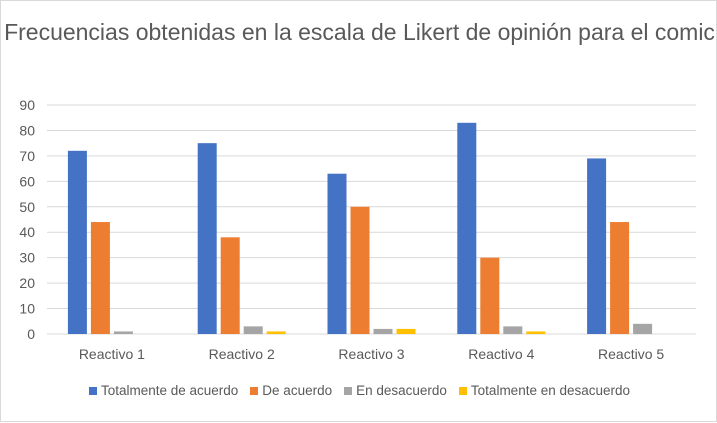  Describe the element at coordinates (27, 309) in the screenshot. I see `y-tick-label: 10` at that location.